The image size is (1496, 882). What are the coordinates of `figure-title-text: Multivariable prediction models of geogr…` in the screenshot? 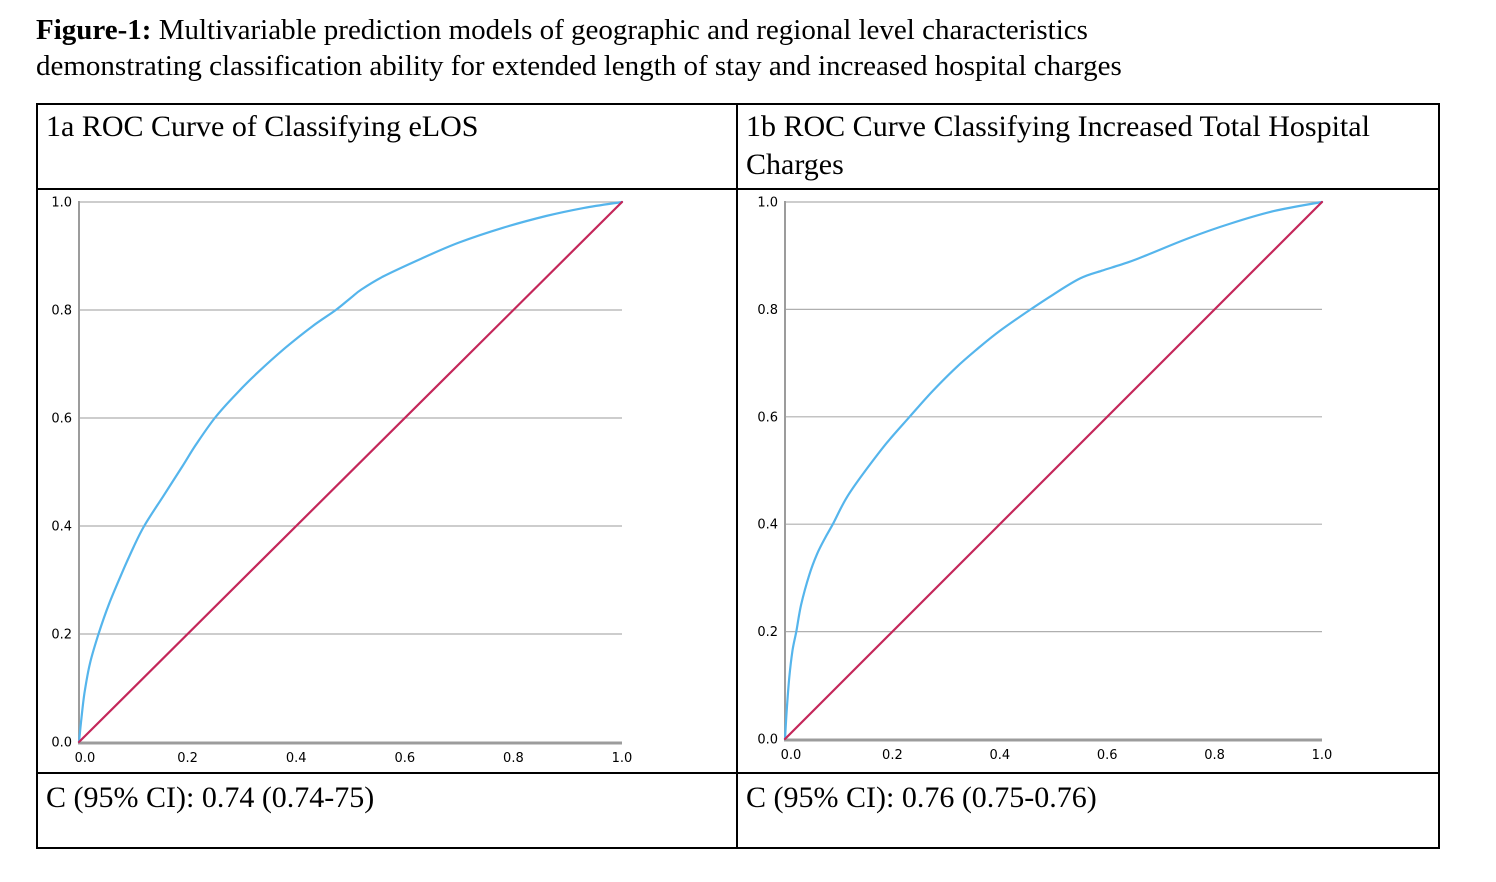 It's located at (619, 30).